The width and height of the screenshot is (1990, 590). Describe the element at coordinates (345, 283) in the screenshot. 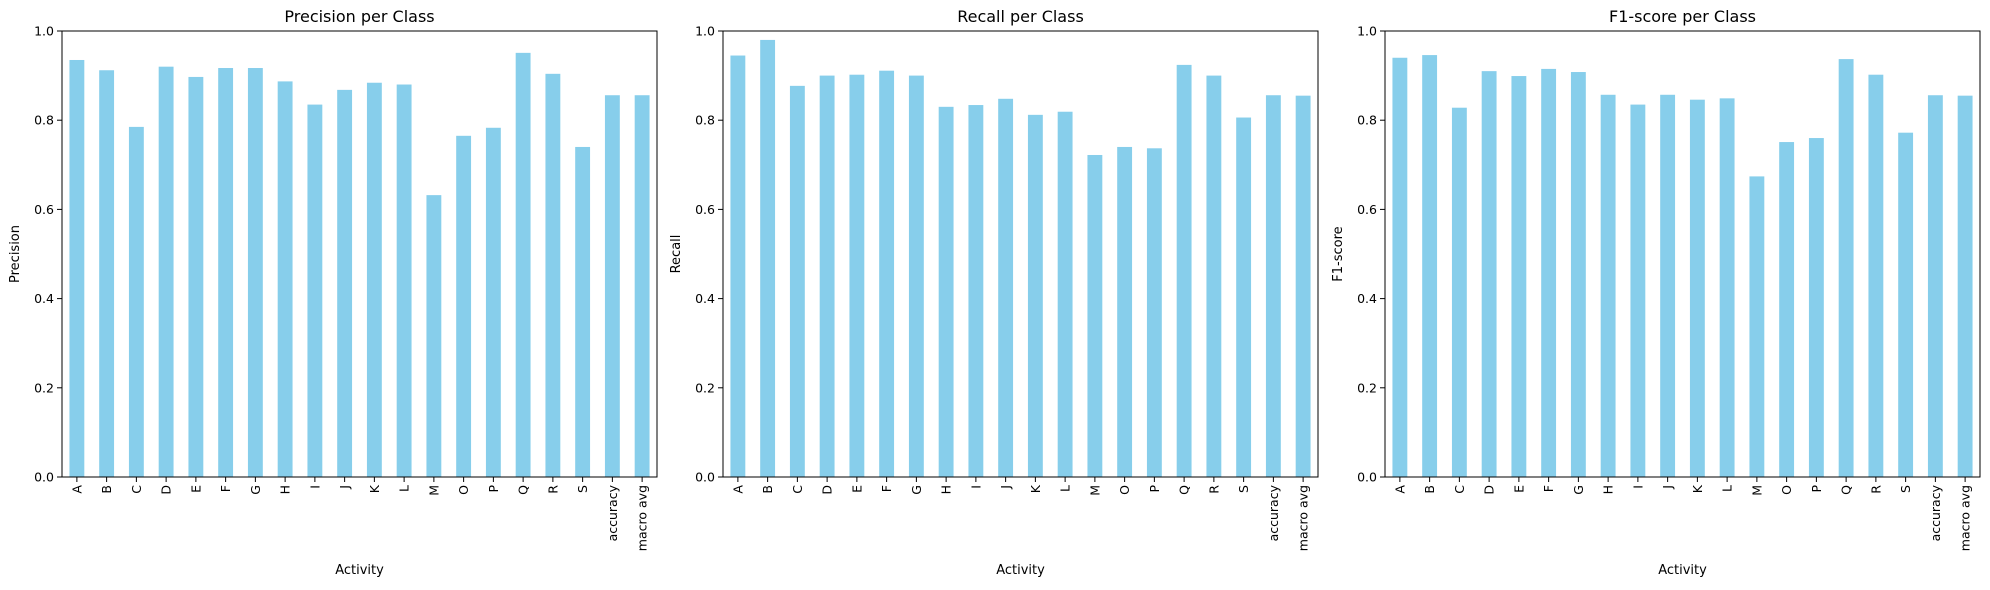

I see `precision-bar-J` at that location.